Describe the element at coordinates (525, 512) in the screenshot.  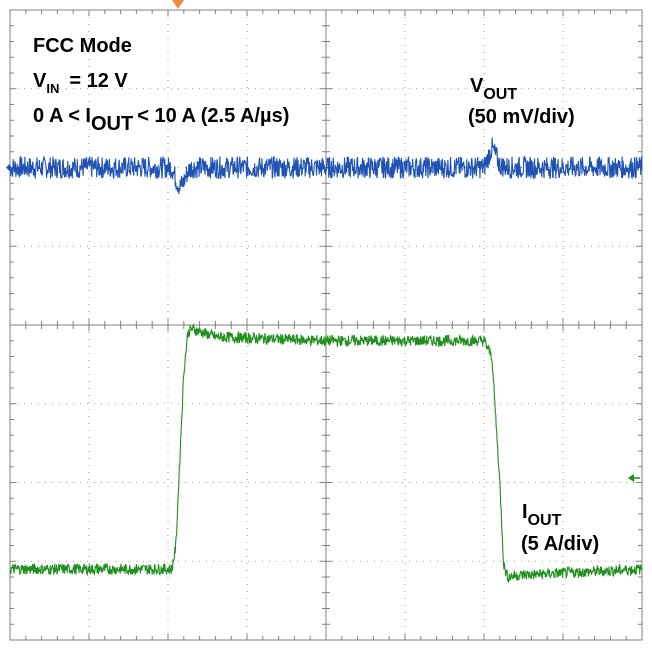
I see `iout-label-main: I` at that location.